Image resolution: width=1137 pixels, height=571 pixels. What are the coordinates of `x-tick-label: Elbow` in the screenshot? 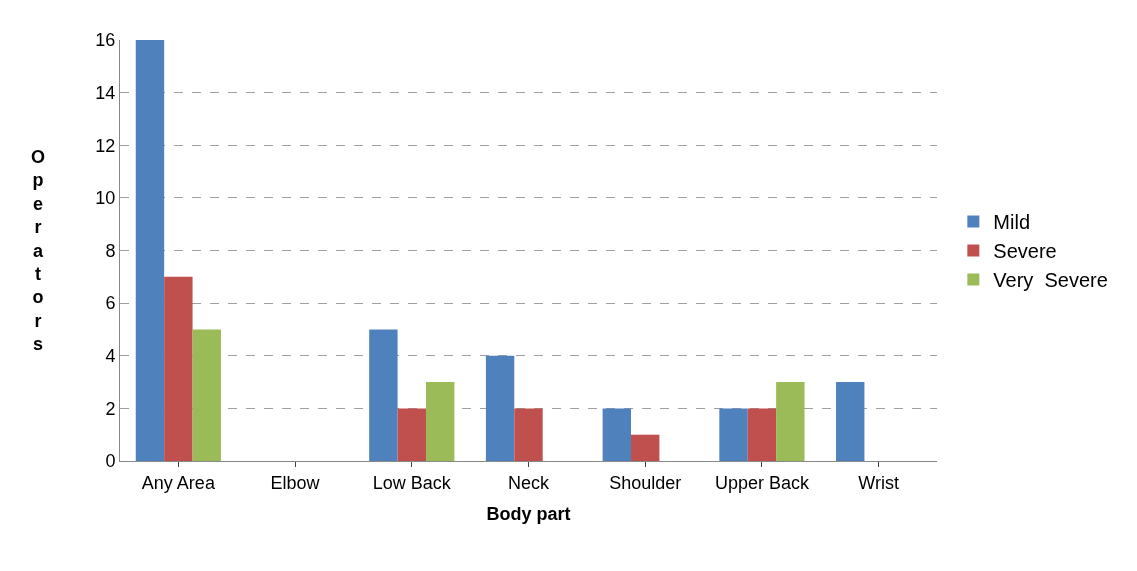 It's located at (295, 482).